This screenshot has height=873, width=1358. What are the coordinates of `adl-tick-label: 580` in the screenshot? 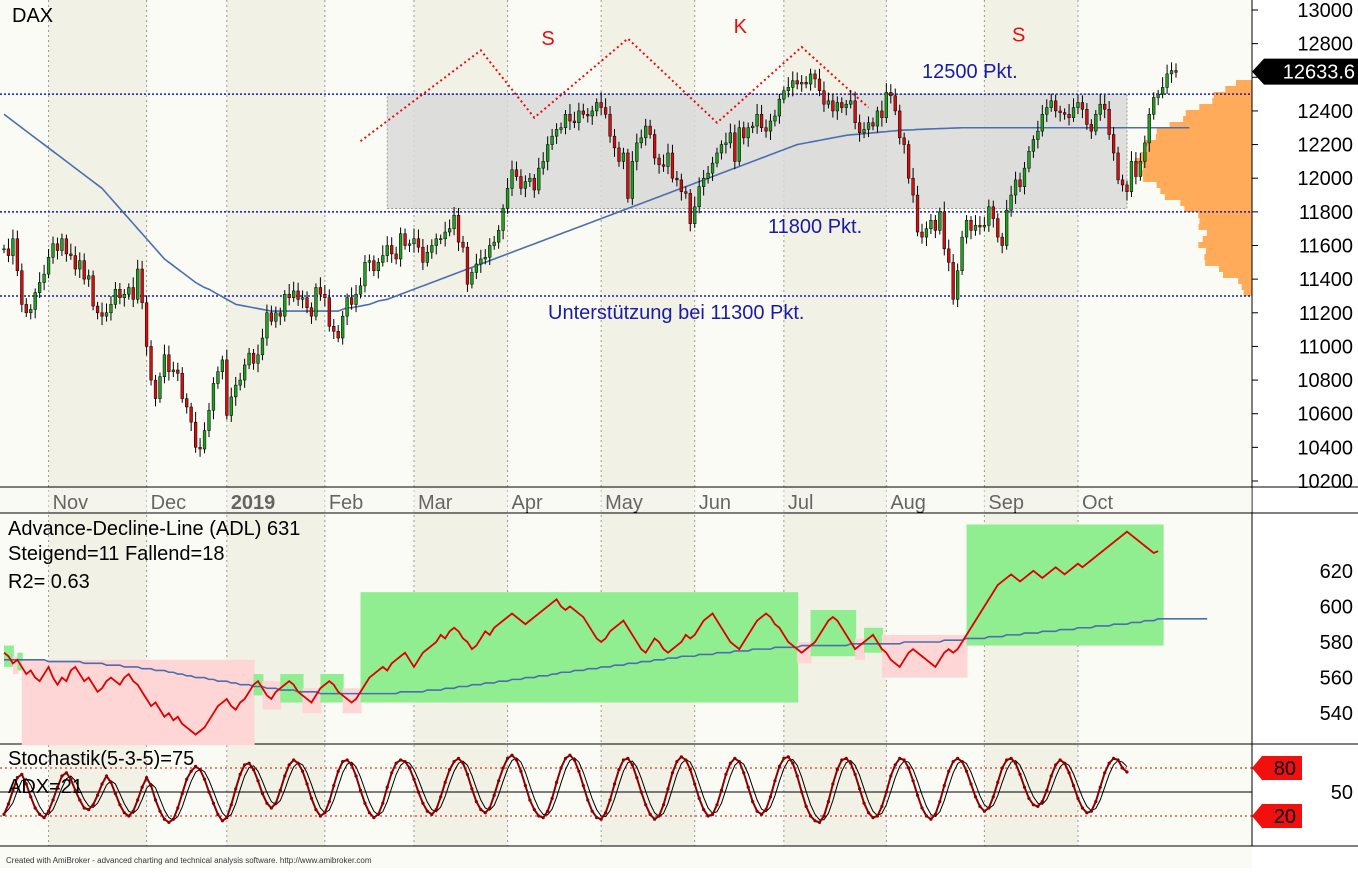 It's located at (1336, 643).